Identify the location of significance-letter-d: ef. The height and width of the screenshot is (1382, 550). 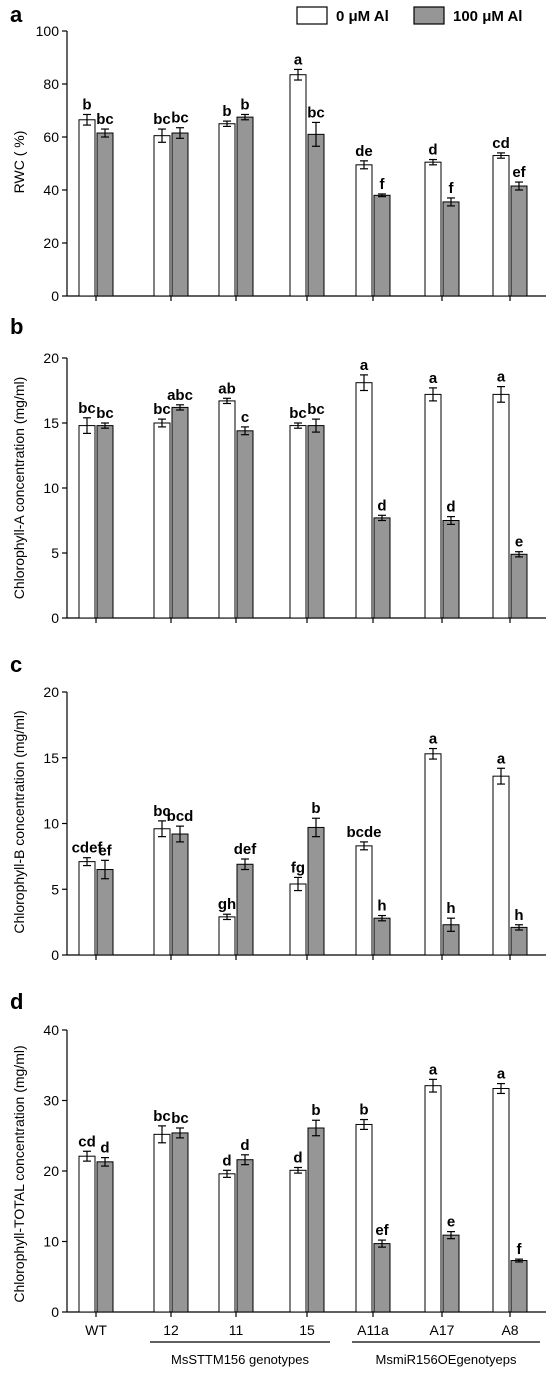
(382, 1230).